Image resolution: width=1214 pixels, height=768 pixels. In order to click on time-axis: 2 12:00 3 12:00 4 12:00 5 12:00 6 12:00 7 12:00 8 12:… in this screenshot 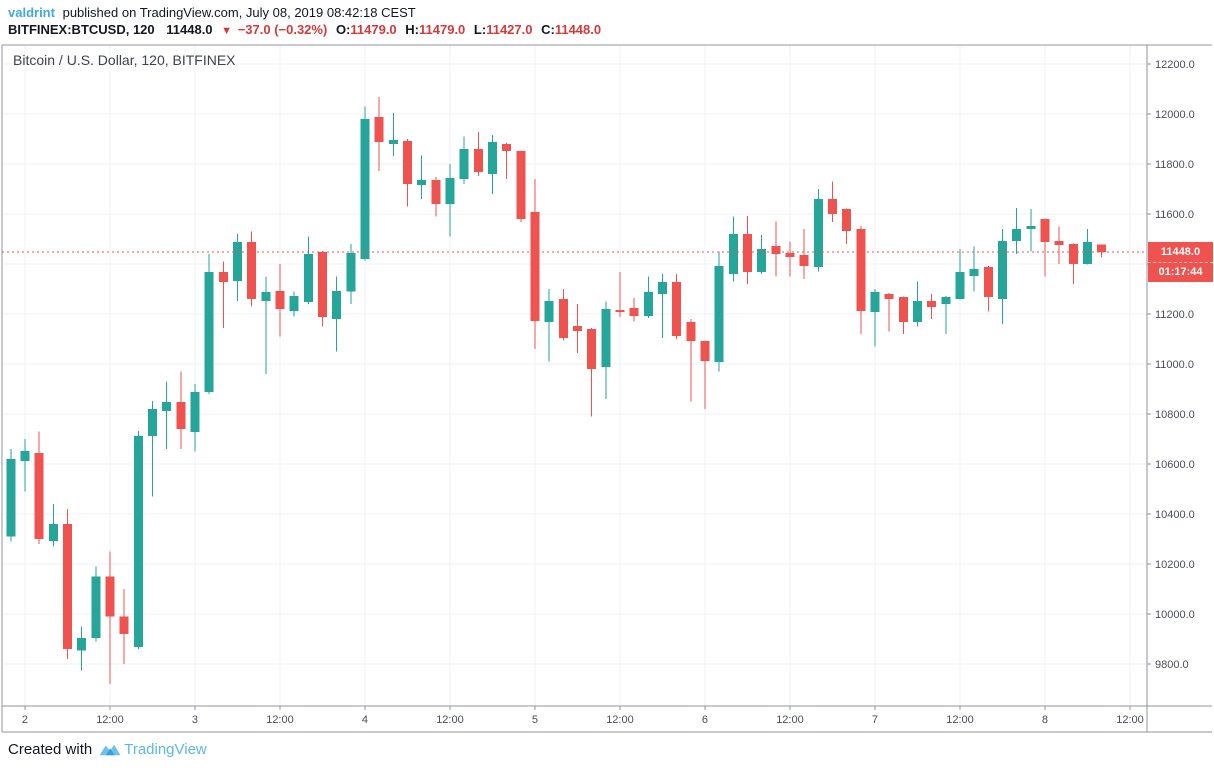, I will do `click(583, 716)`.